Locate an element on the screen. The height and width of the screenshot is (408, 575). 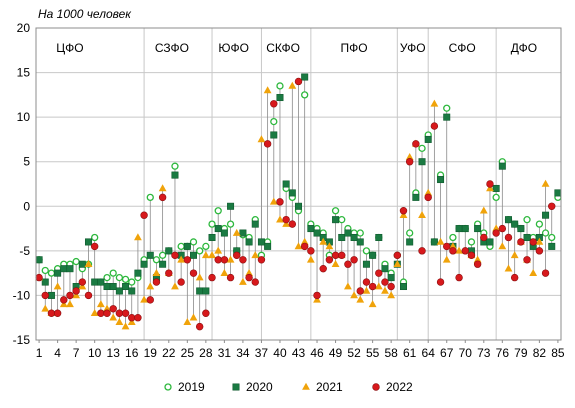
legend-label: 2021 is located at coordinates (329, 387).